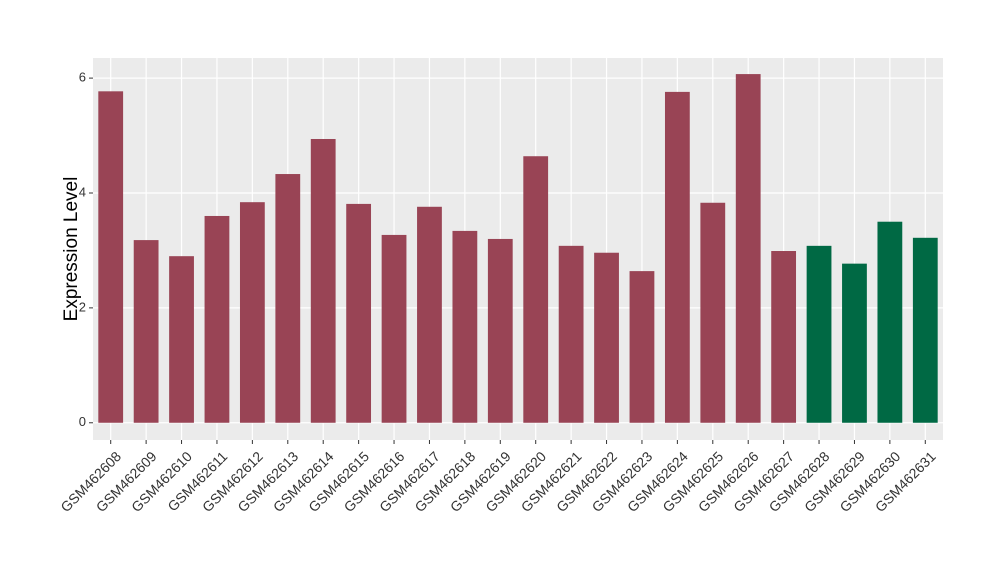  Describe the element at coordinates (71, 249) in the screenshot. I see `y-axis-title: Expression Level` at that location.